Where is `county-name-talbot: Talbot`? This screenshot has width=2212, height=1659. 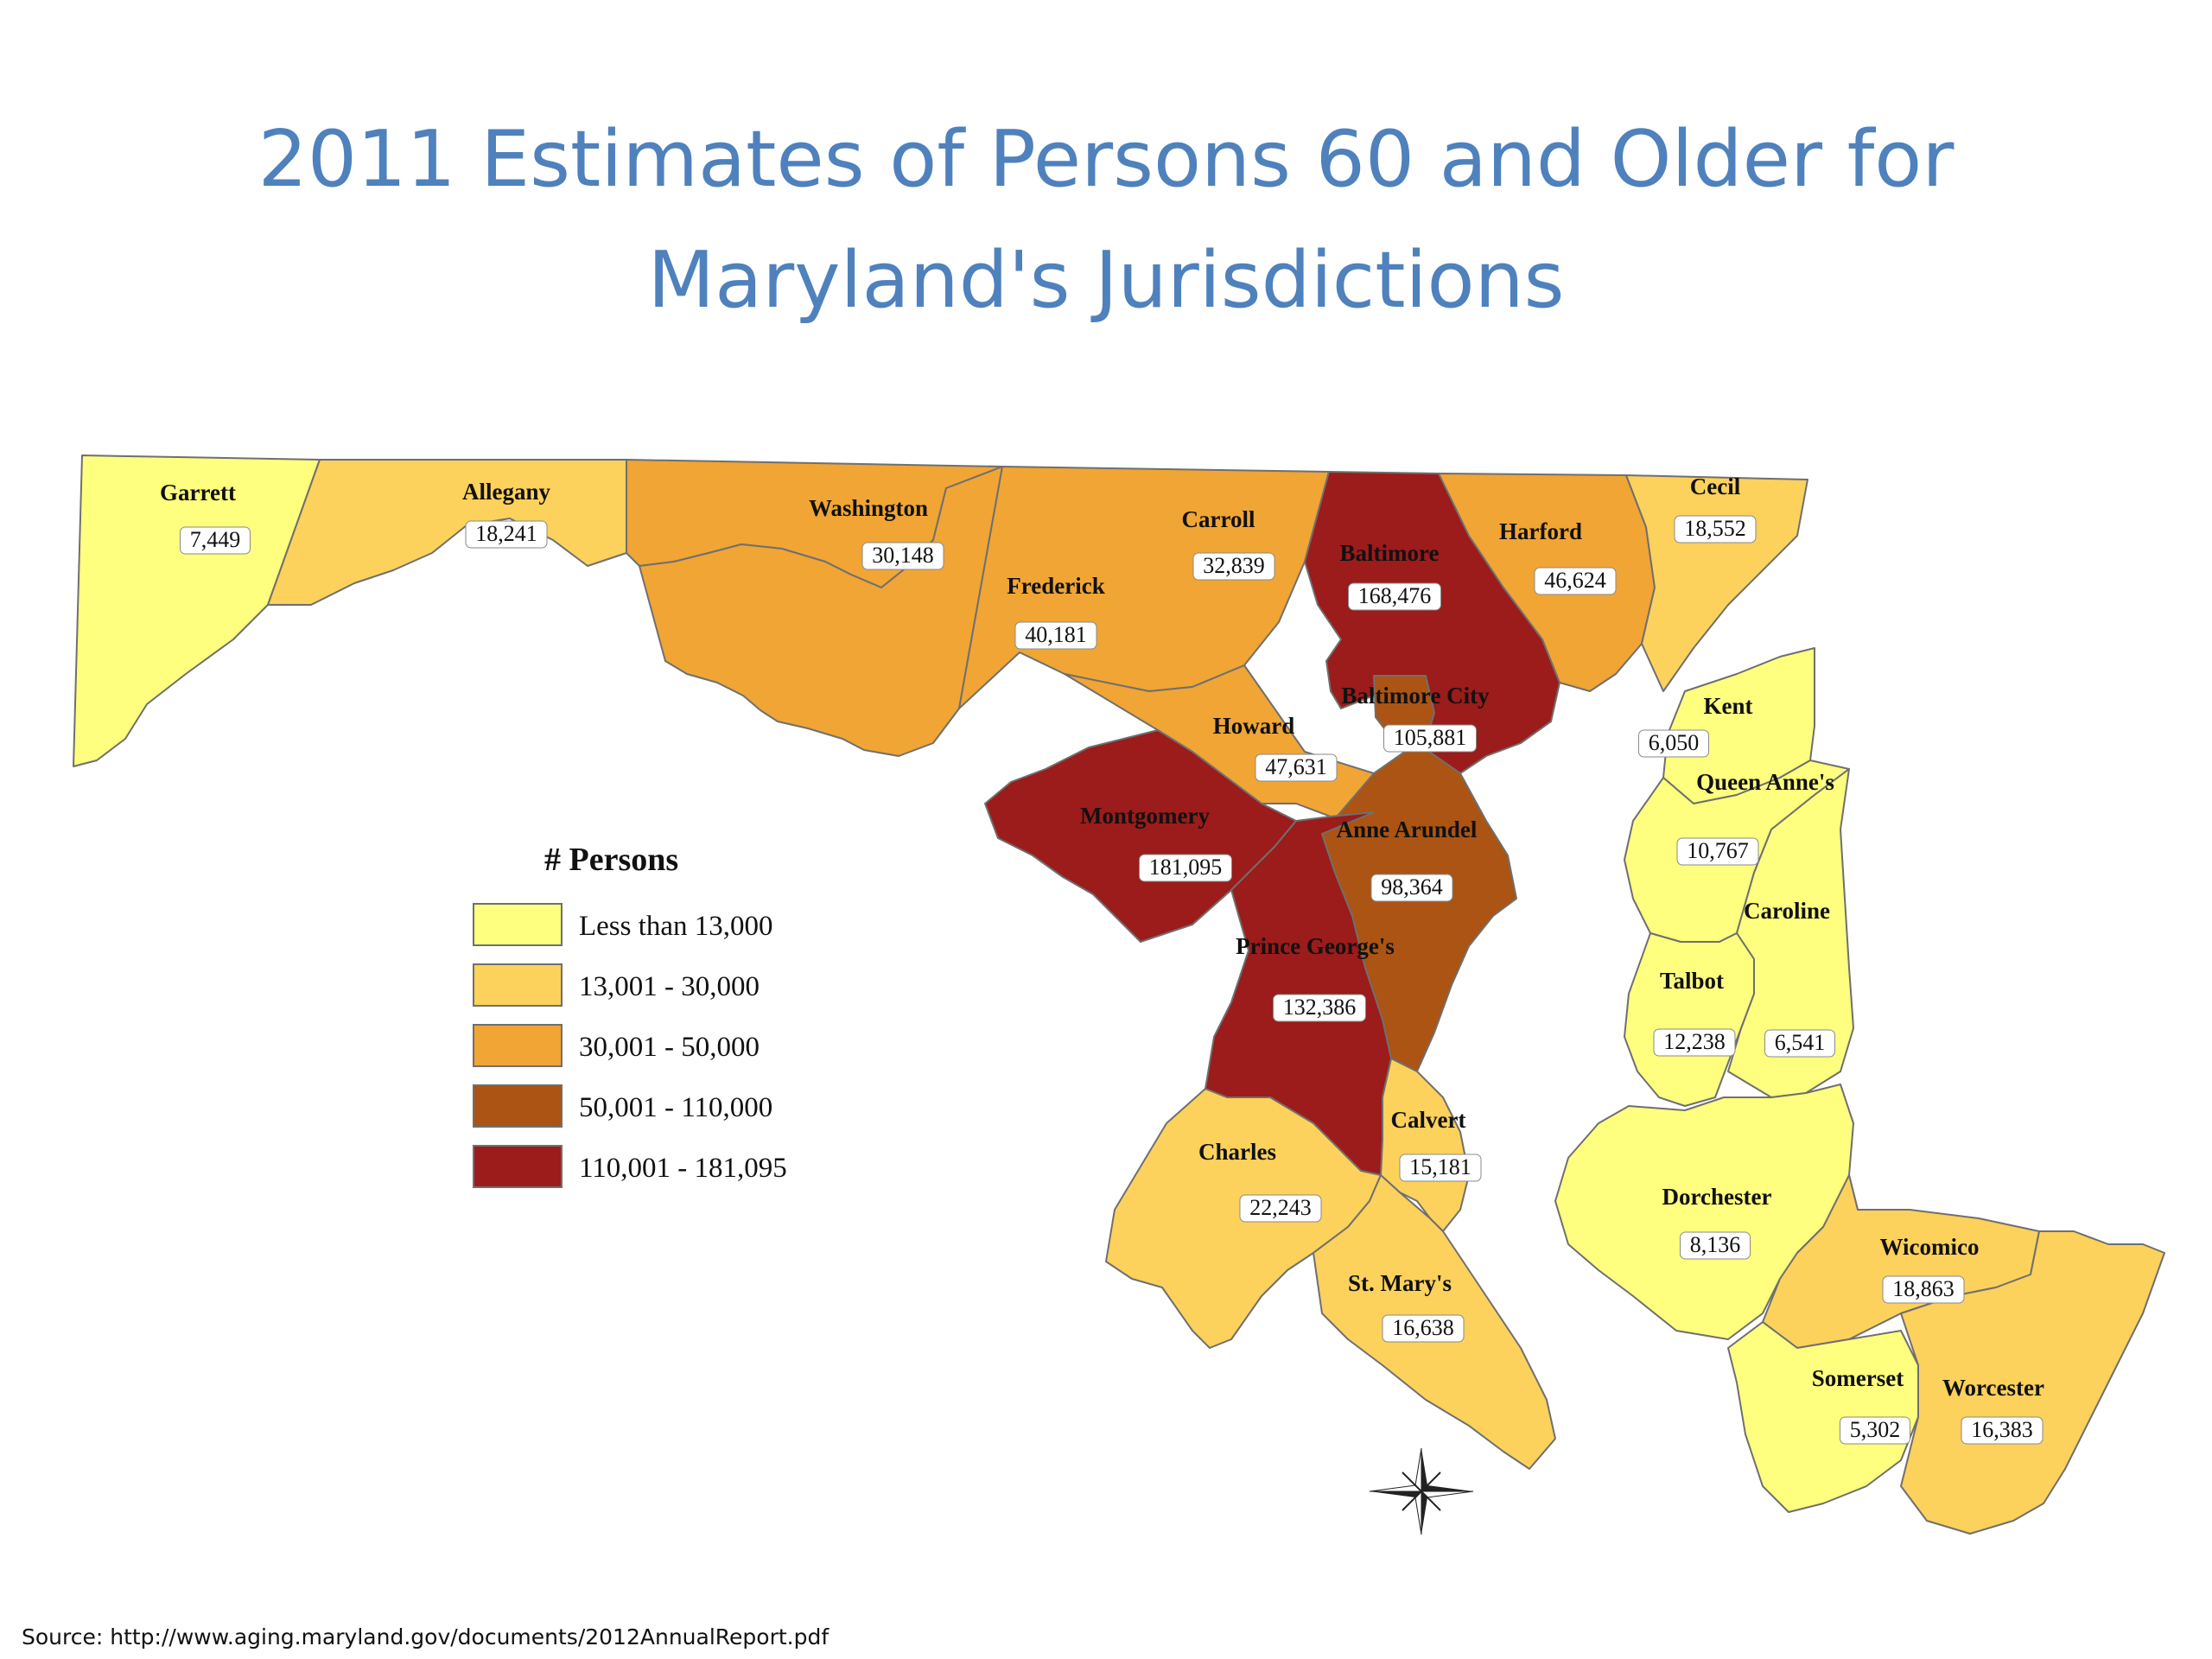 county-name-talbot: Talbot is located at coordinates (1692, 981).